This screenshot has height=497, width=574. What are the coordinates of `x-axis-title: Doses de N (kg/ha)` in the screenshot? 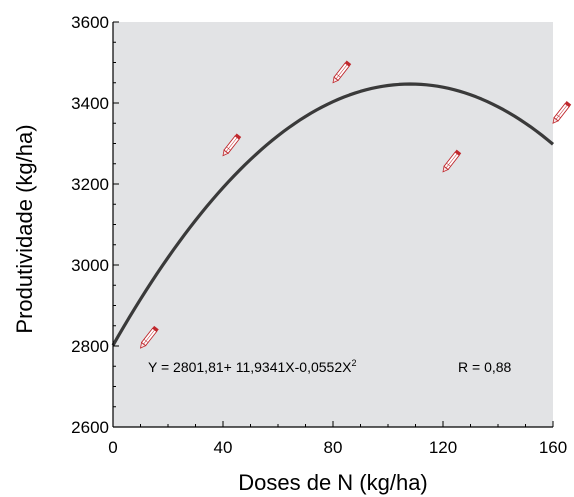 It's located at (333, 482).